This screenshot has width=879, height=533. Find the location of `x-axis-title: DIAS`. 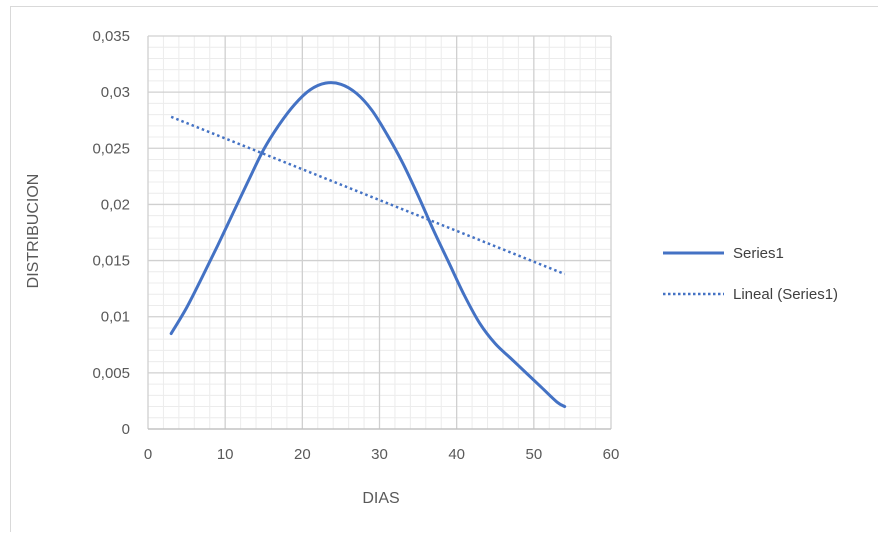

x-axis-title: DIAS is located at coordinates (380, 498).